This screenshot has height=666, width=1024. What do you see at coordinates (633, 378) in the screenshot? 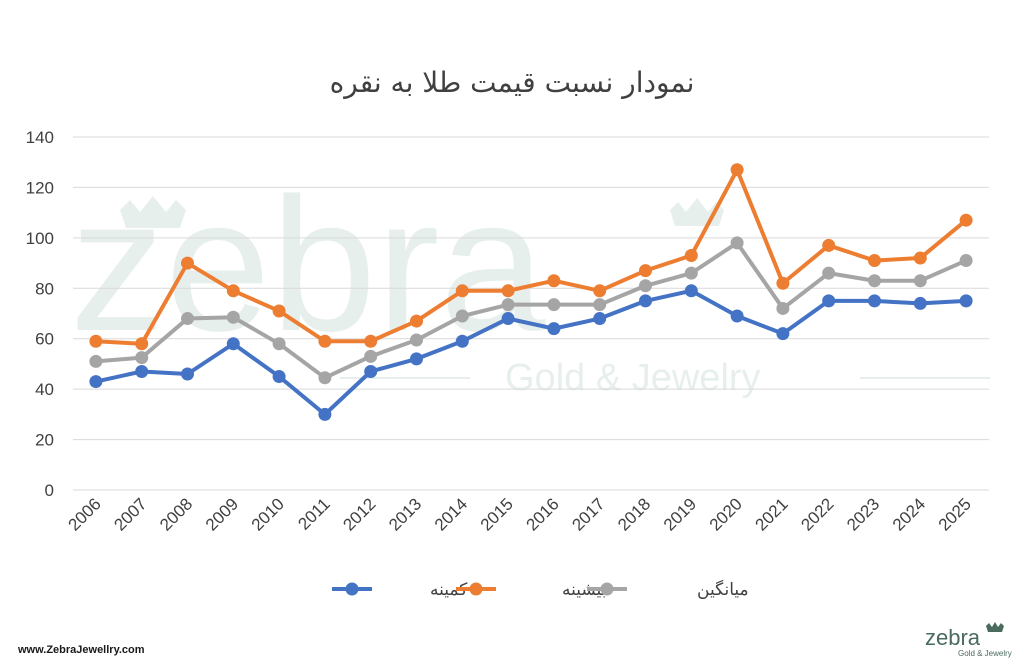
I see `svg-text: Gold & Jewelry` at bounding box center [633, 378].